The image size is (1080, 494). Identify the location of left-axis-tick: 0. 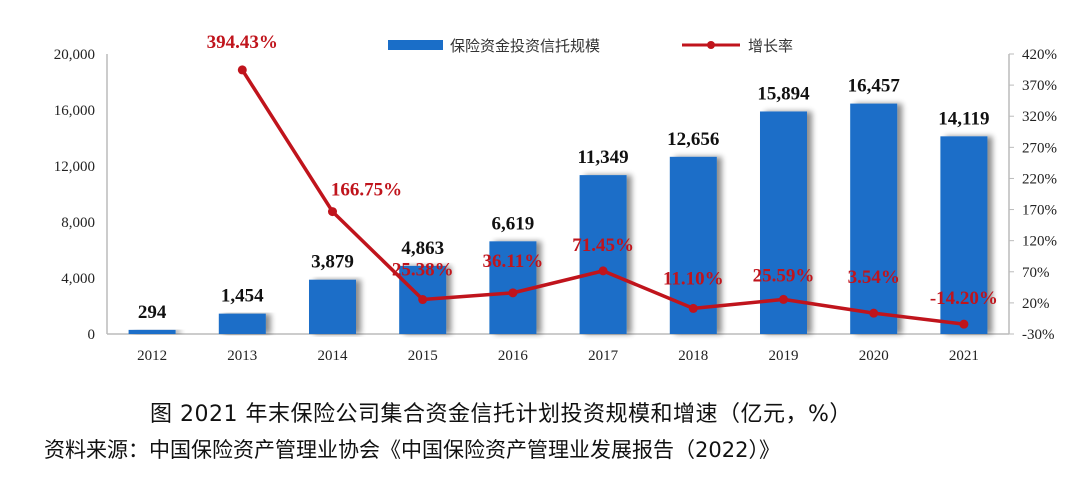
(92, 335).